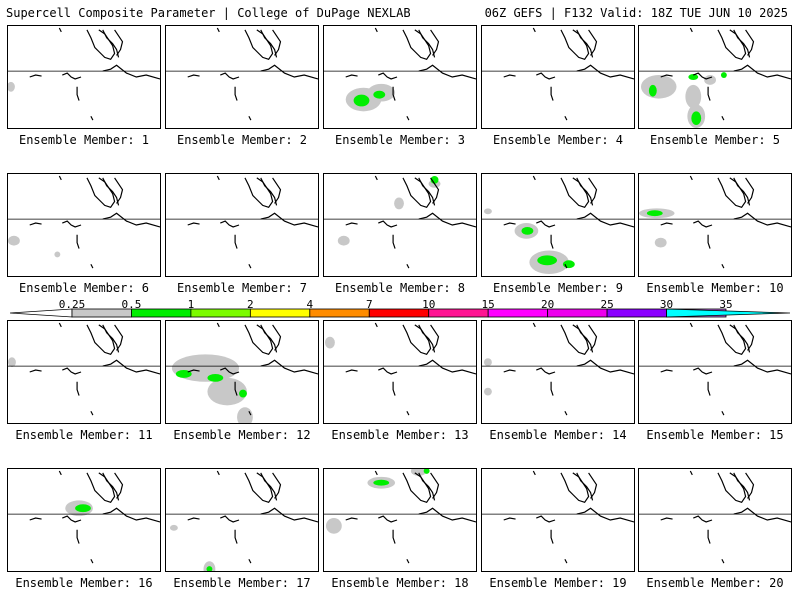 The height and width of the screenshot is (600, 800). Describe the element at coordinates (72, 304) in the screenshot. I see `color-scale-tick-label: 0.25` at that location.